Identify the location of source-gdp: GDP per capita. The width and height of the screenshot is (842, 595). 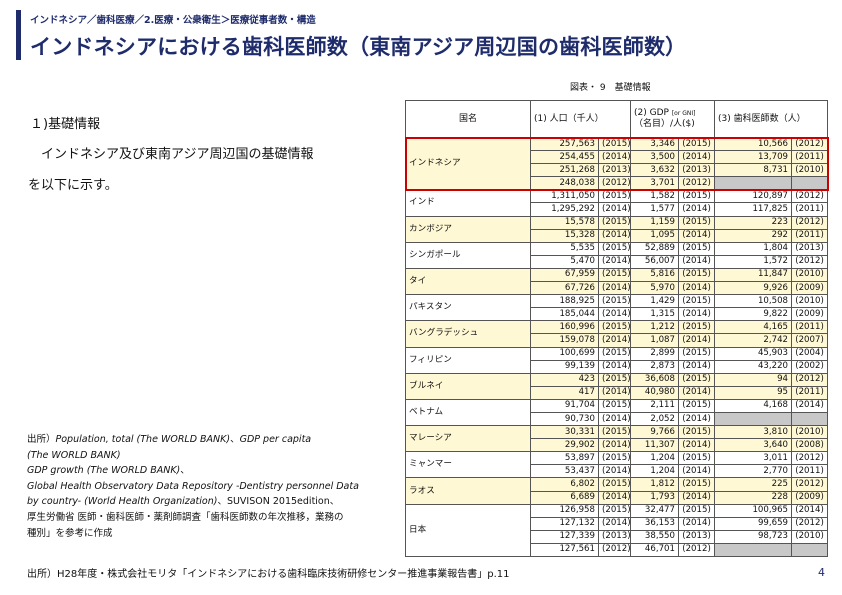
(275, 439).